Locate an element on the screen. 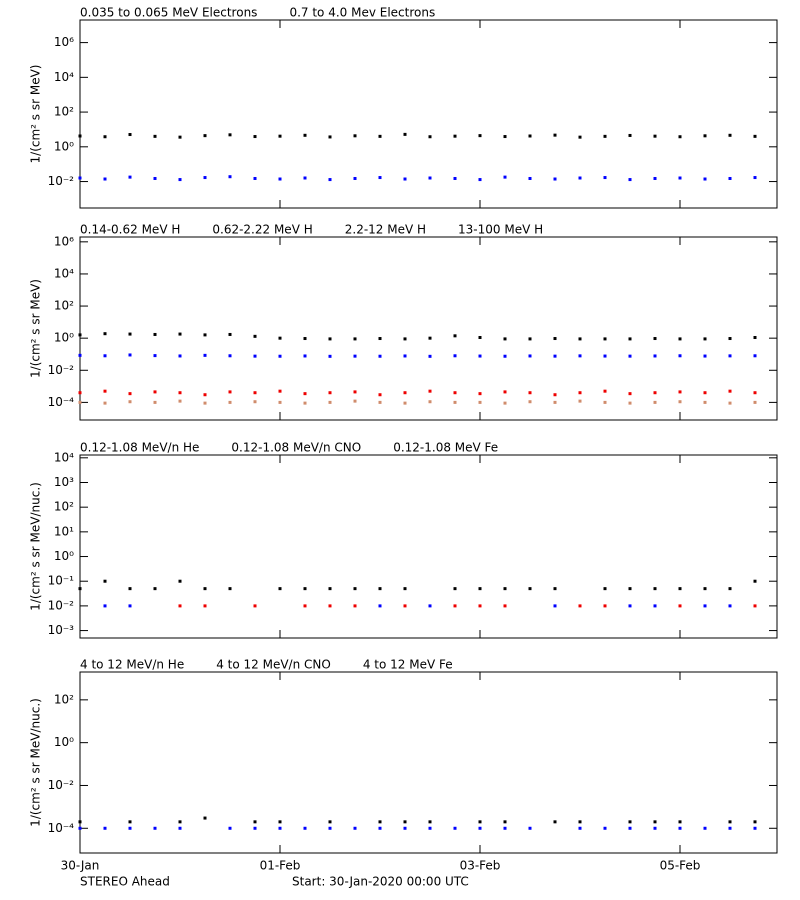 This screenshot has height=900, width=800. y-tick-label: 10³ is located at coordinates (64, 482).